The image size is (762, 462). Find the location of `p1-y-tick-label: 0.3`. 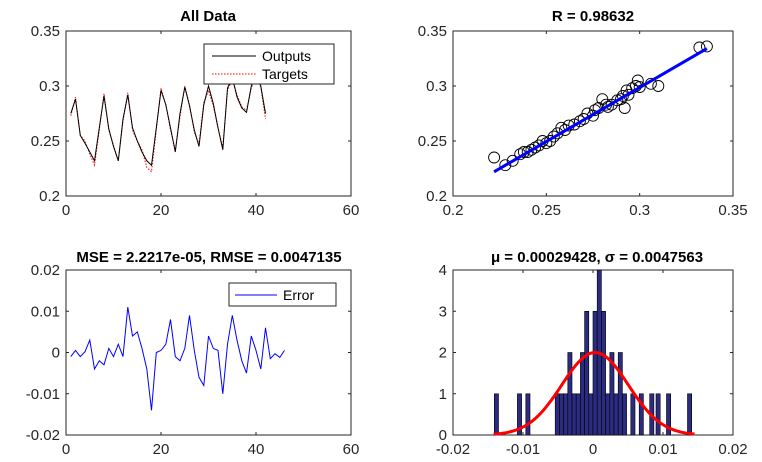

p1-y-tick-label: 0.3 is located at coordinates (436, 86).